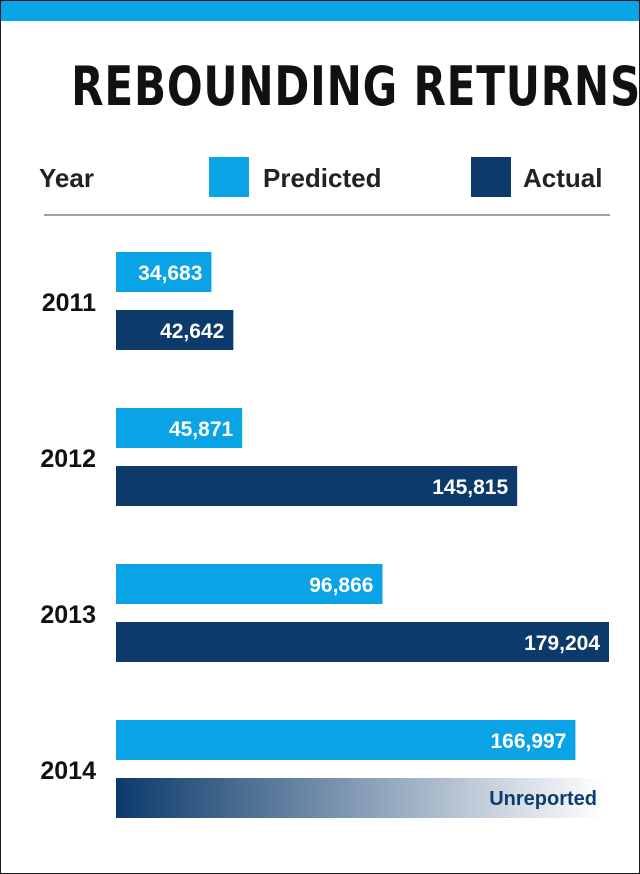 This screenshot has width=640, height=874. I want to click on bar-label-actual-2011: 42,642, so click(192, 331).